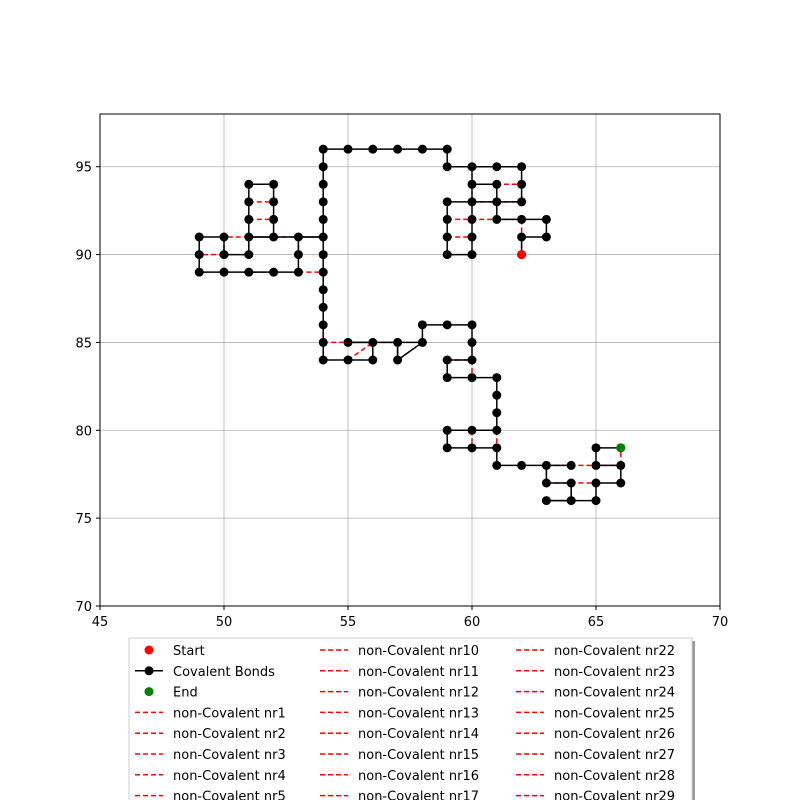  Describe the element at coordinates (614, 693) in the screenshot. I see `legend-label: non-Covalent nr24` at that location.